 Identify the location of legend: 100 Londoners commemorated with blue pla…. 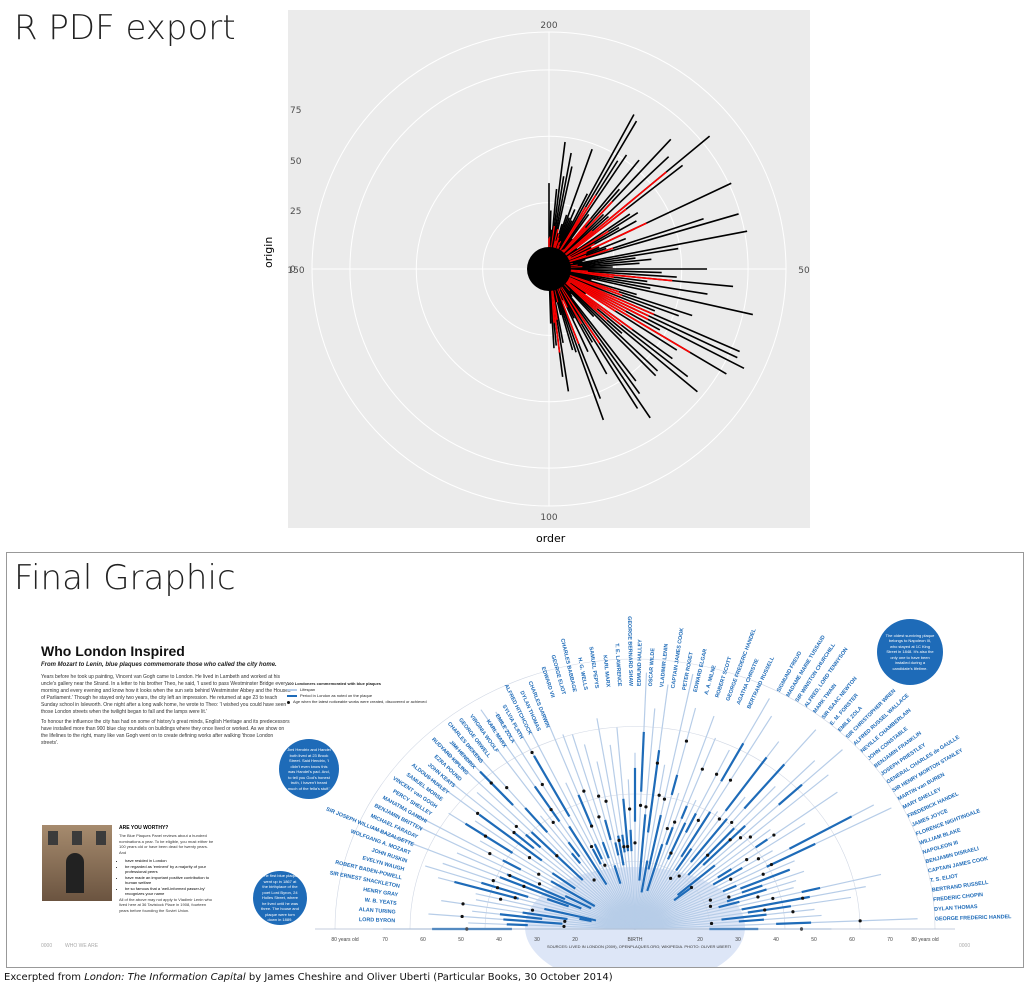
(357, 693).